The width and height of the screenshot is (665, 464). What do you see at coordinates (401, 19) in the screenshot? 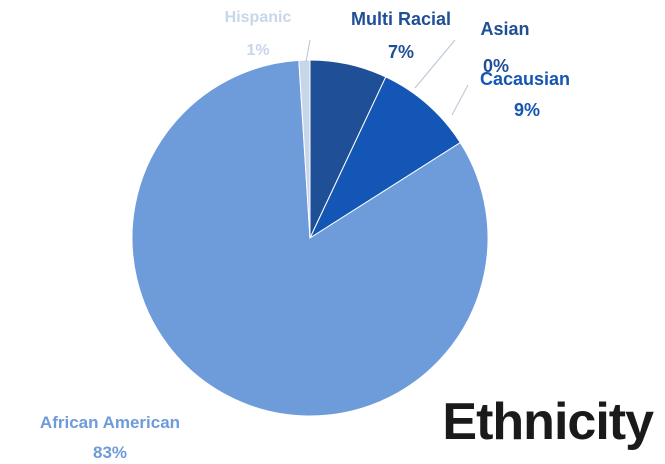
I see `slice-name-multi-racial: Multi Racial` at bounding box center [401, 19].